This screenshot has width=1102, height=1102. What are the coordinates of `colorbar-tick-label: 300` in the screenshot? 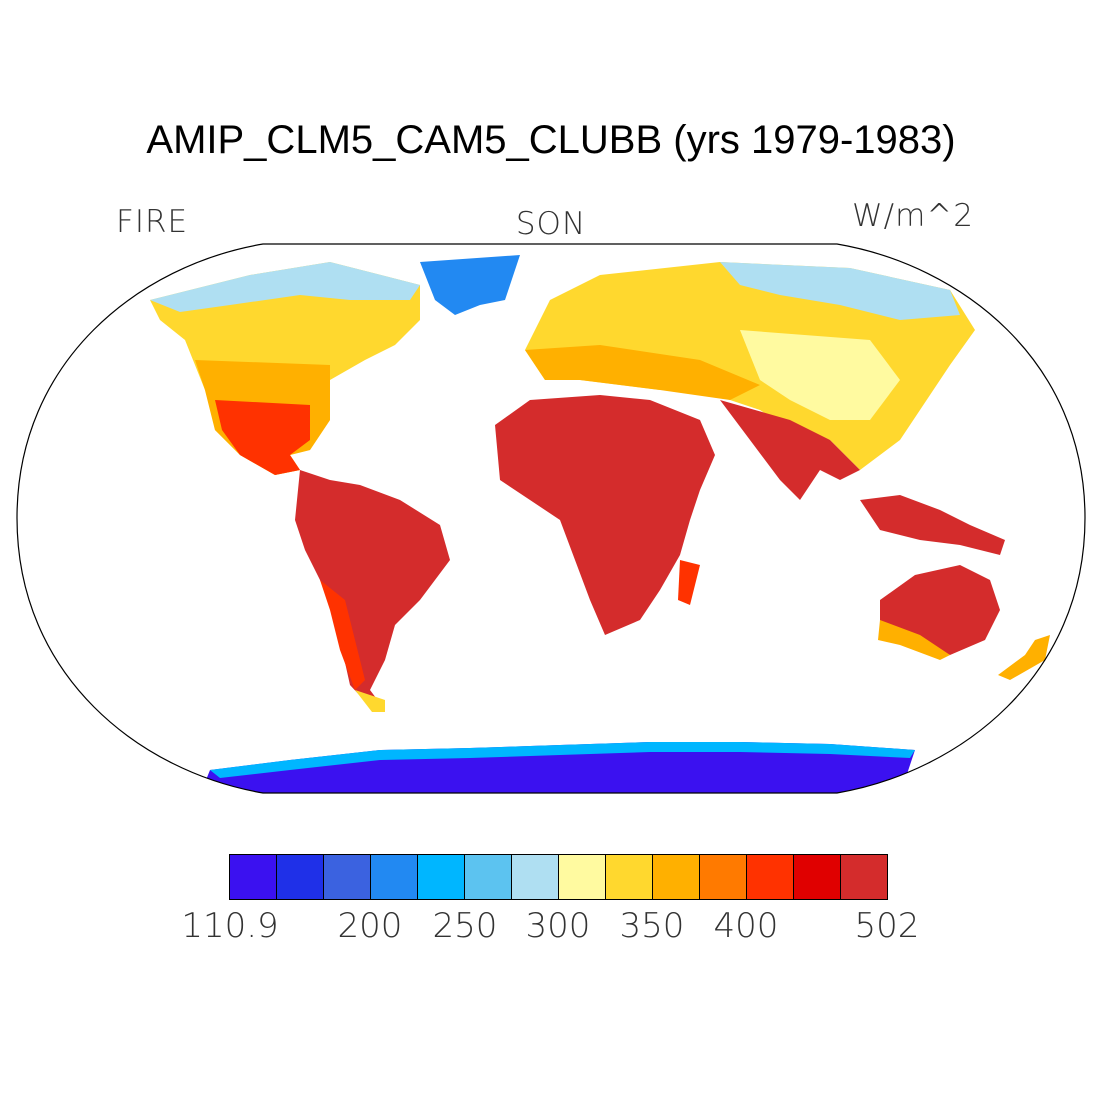 It's located at (558, 926).